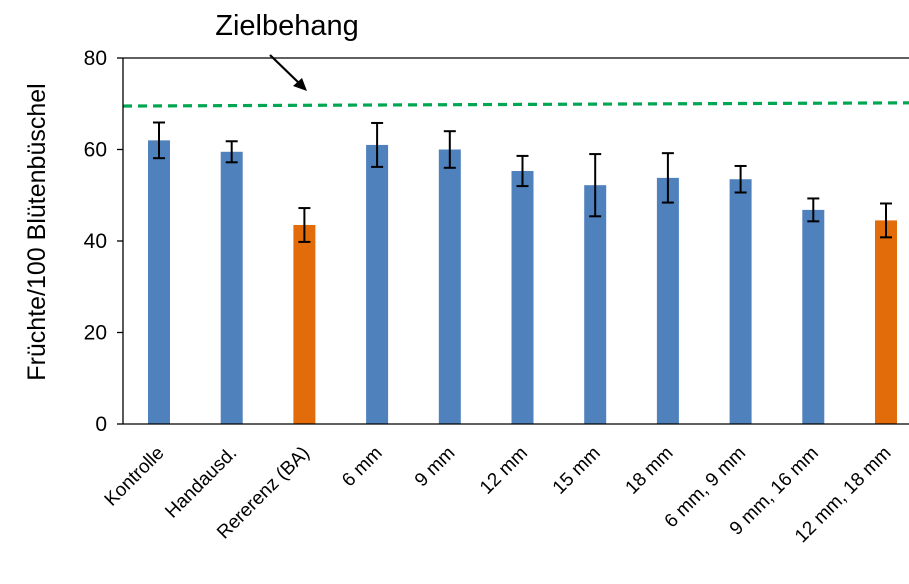 This screenshot has height=584, width=909. Describe the element at coordinates (287, 26) in the screenshot. I see `target-annotation-label: Zielbehang` at that location.